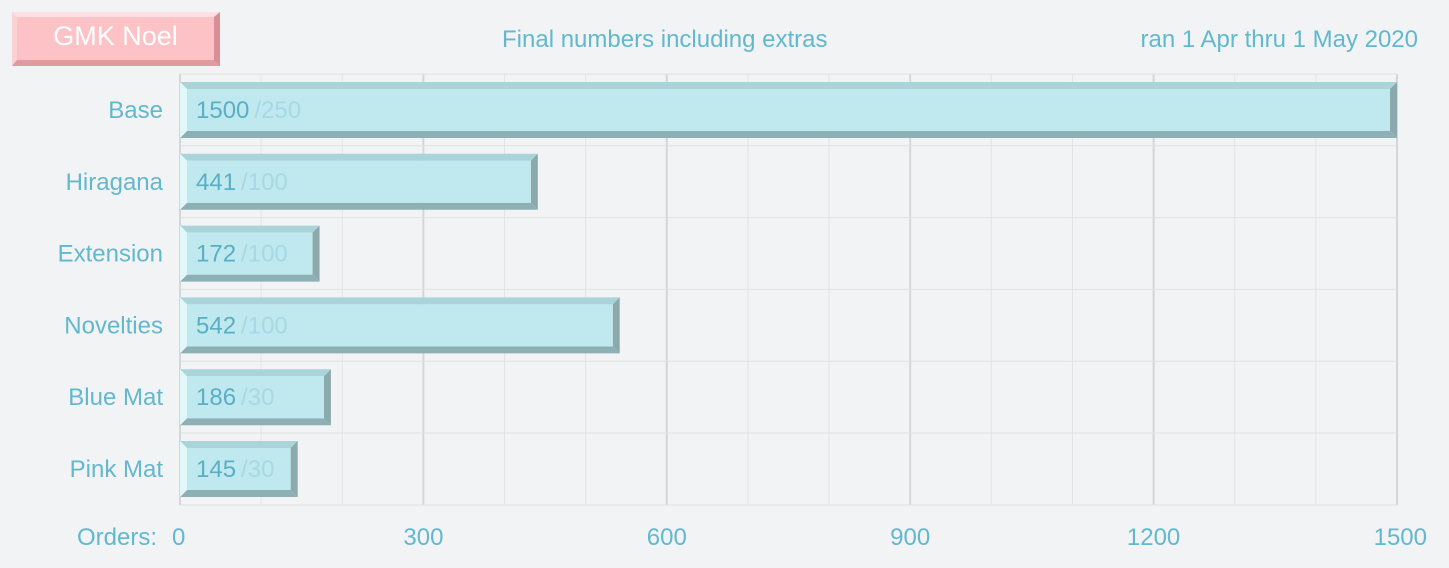  I want to click on category-label: Novelties, so click(113, 325).